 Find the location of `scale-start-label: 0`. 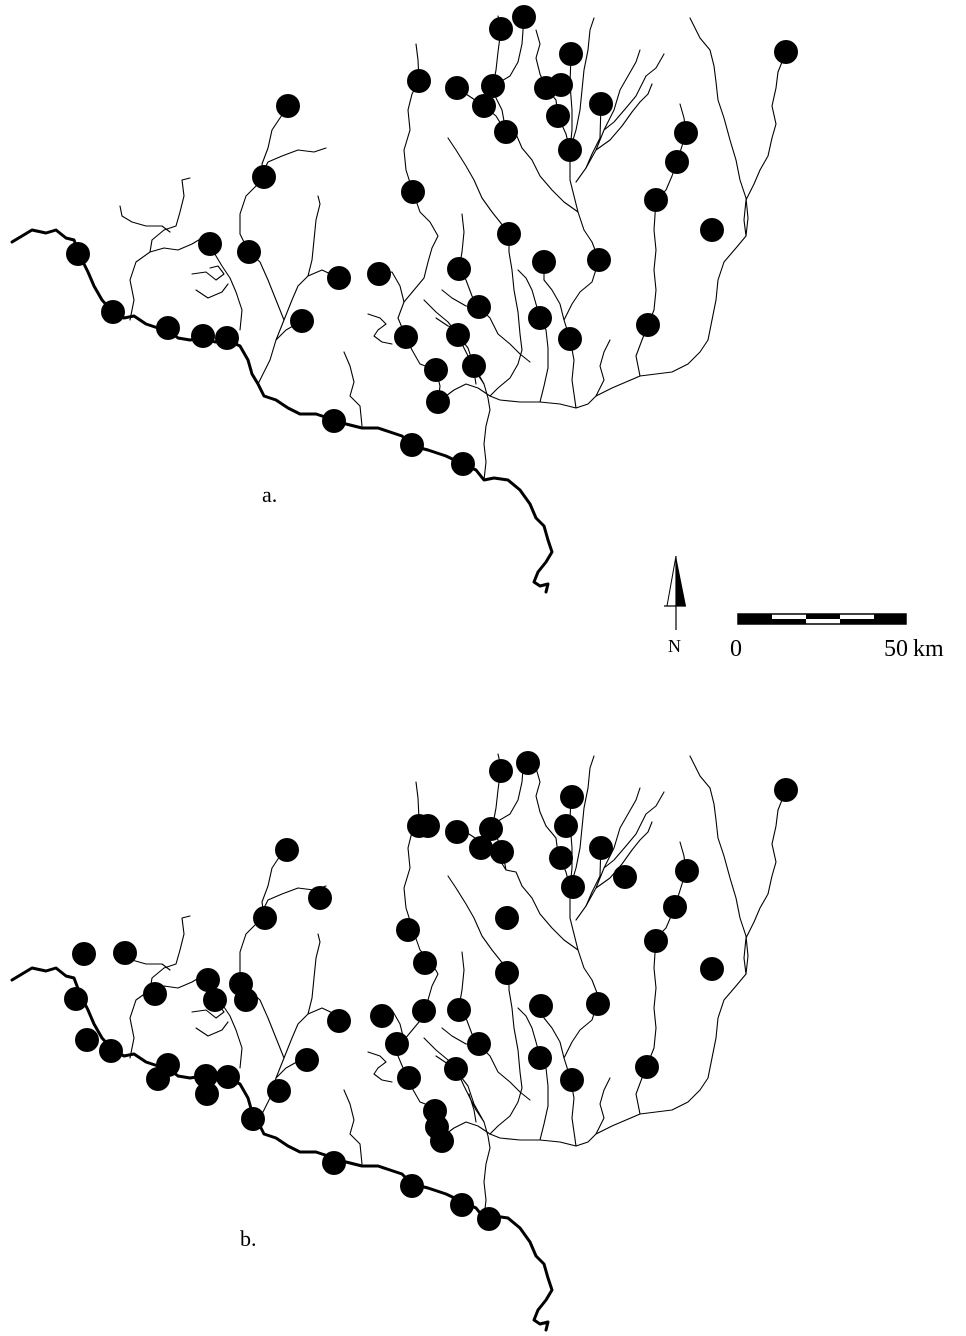

scale-start-label: 0 is located at coordinates (736, 649).